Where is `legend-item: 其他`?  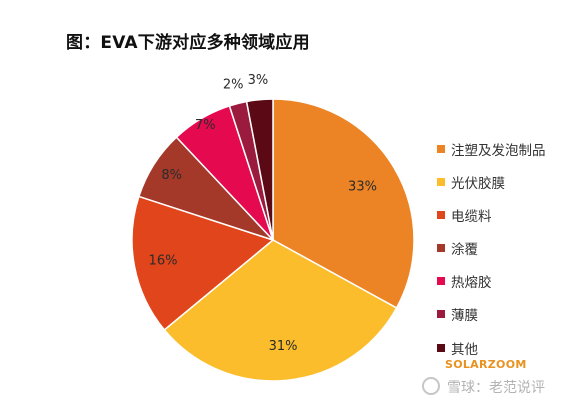
legend-item: 其他 is located at coordinates (491, 347).